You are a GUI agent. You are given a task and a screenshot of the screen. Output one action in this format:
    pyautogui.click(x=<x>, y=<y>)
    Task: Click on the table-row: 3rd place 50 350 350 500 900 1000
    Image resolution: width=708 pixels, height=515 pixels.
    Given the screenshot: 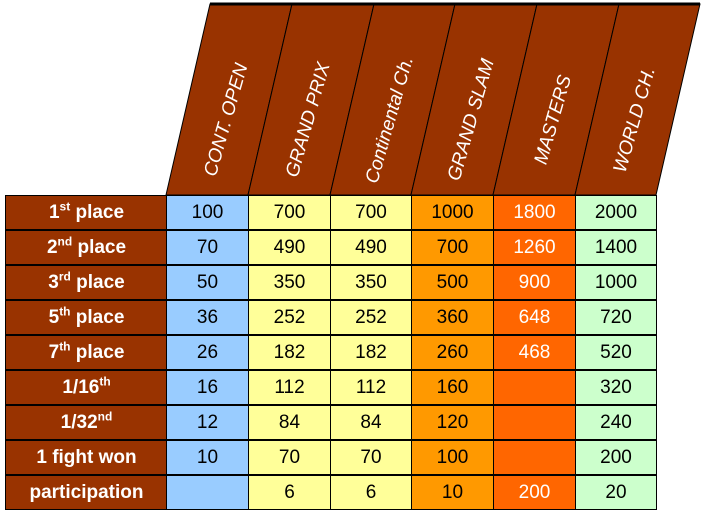 What is the action you would take?
    pyautogui.click(x=354, y=282)
    